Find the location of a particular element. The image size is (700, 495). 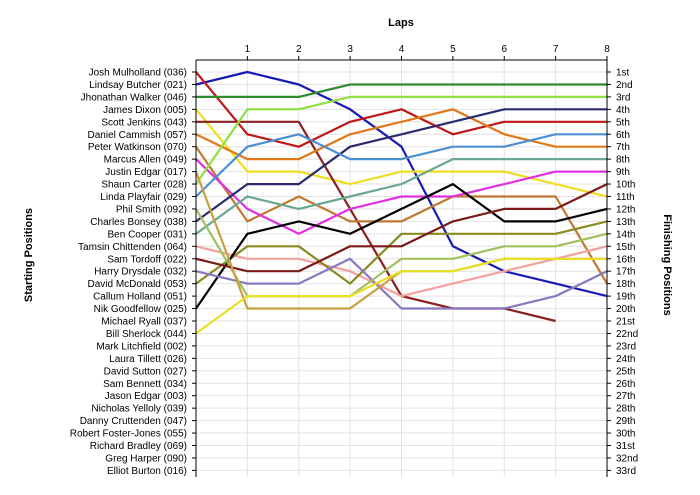

starting-position-label: Callum Holland (051) is located at coordinates (140, 297).